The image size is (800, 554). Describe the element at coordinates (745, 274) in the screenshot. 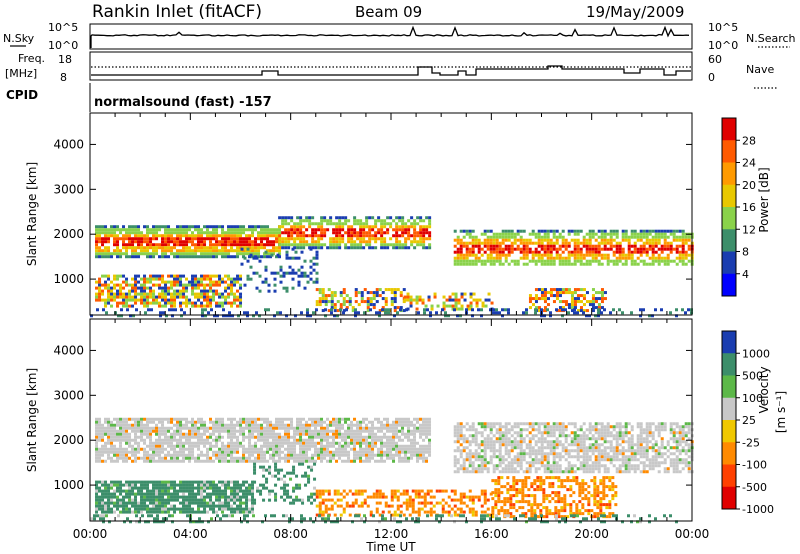

I see `colorbar-tick-label: 4` at that location.